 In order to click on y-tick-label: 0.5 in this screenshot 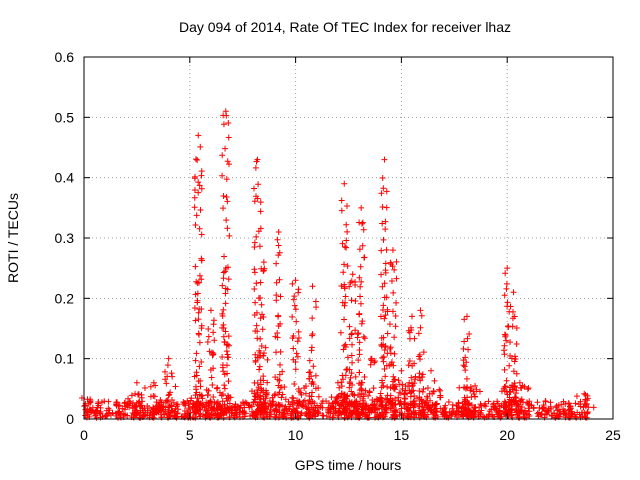, I will do `click(65, 117)`.